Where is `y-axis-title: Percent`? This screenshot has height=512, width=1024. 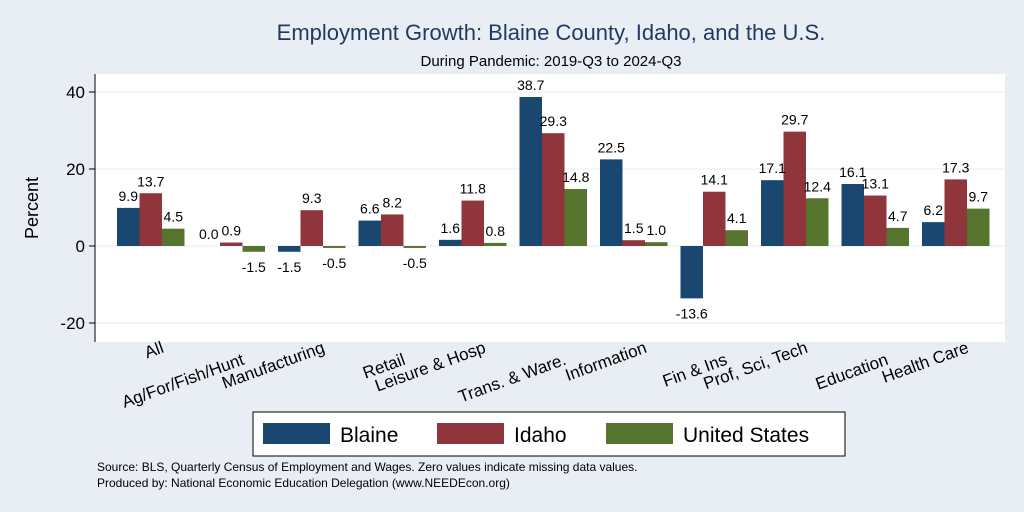
y-axis-title: Percent is located at coordinates (32, 208).